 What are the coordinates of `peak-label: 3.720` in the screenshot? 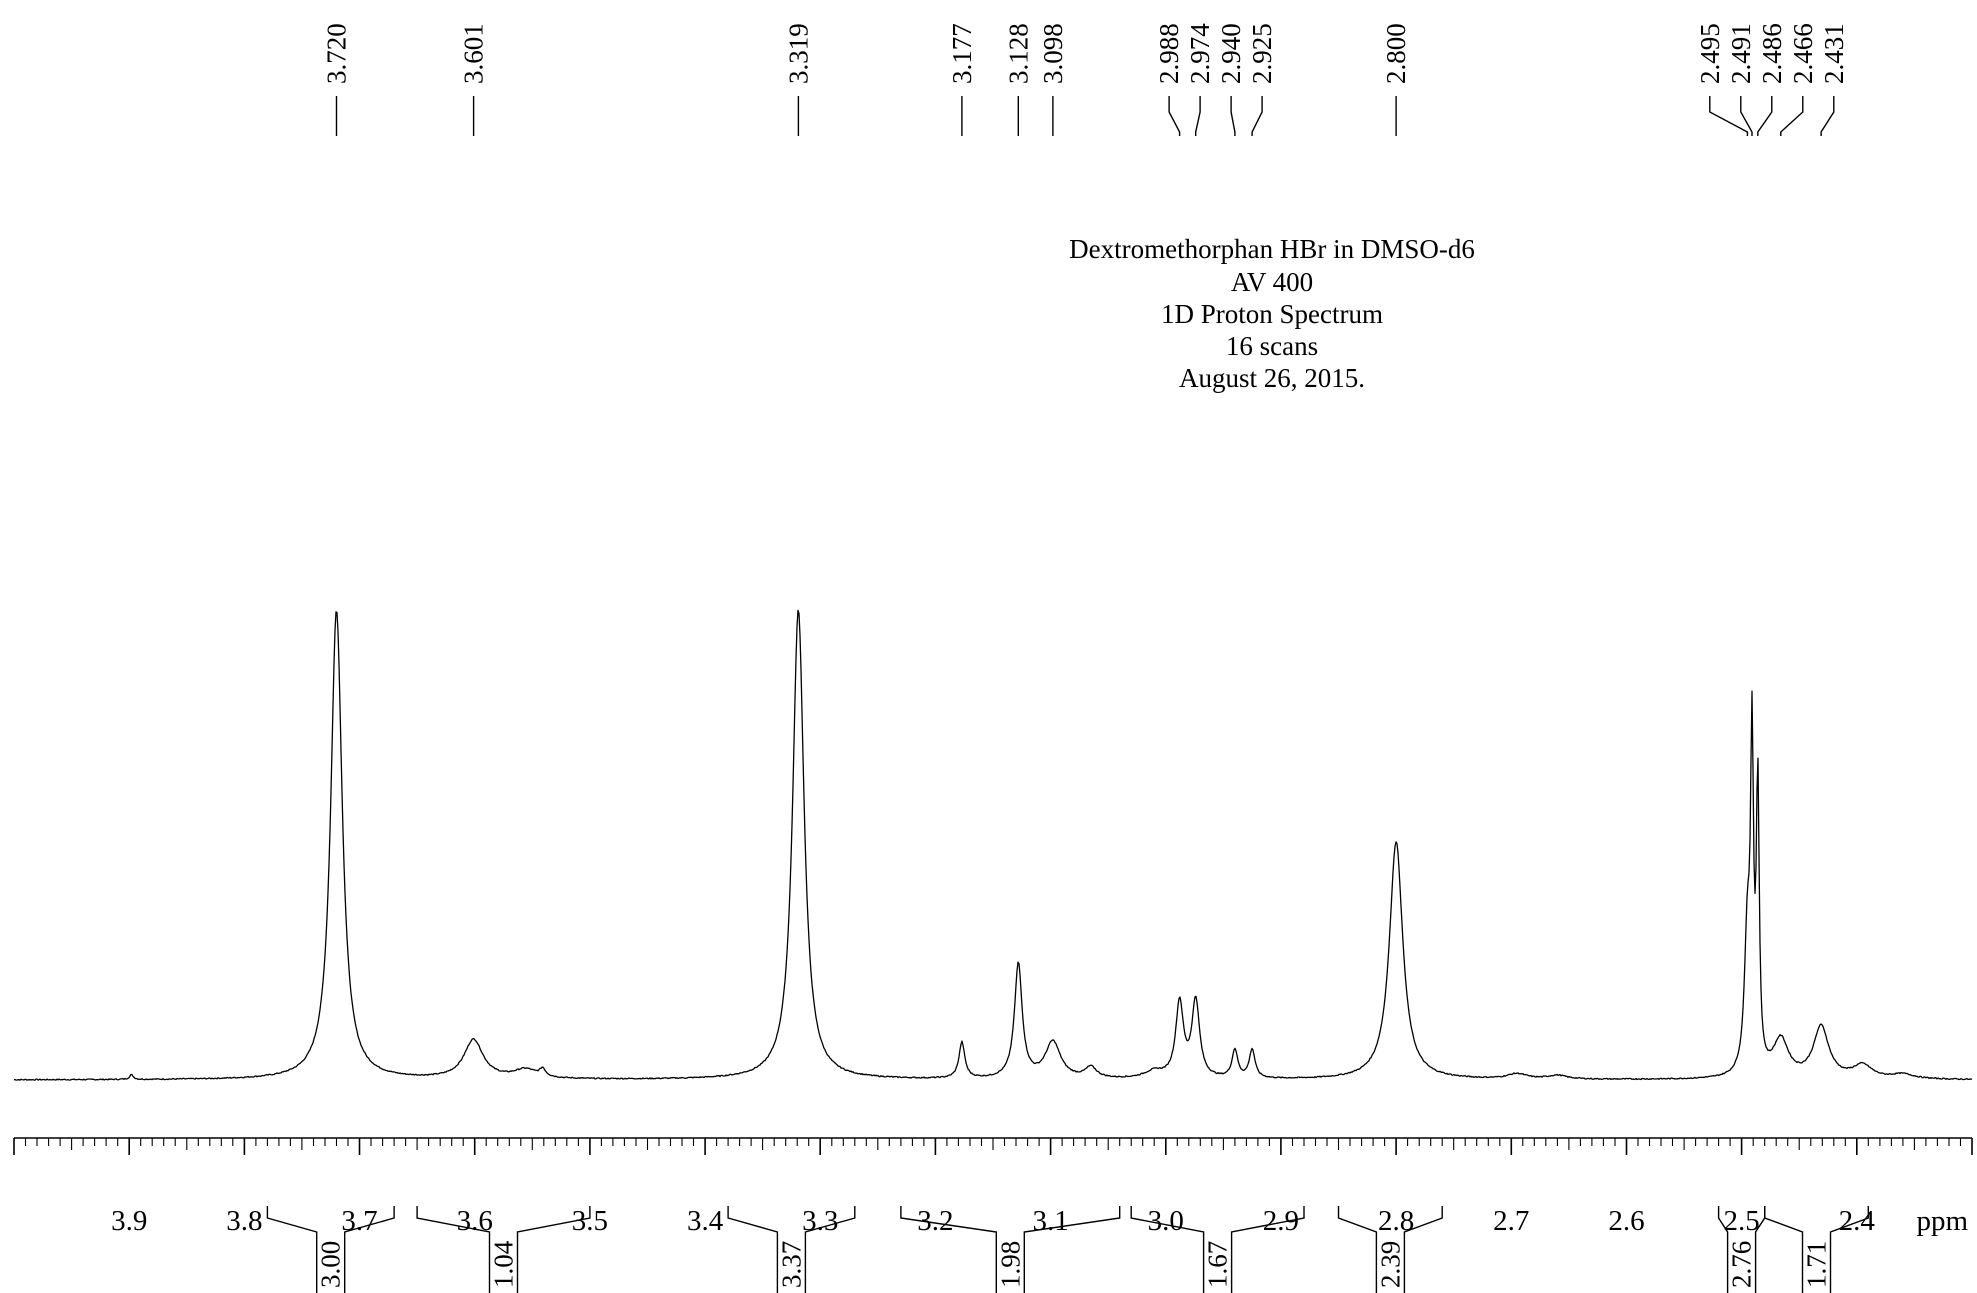 It's located at (337, 53).